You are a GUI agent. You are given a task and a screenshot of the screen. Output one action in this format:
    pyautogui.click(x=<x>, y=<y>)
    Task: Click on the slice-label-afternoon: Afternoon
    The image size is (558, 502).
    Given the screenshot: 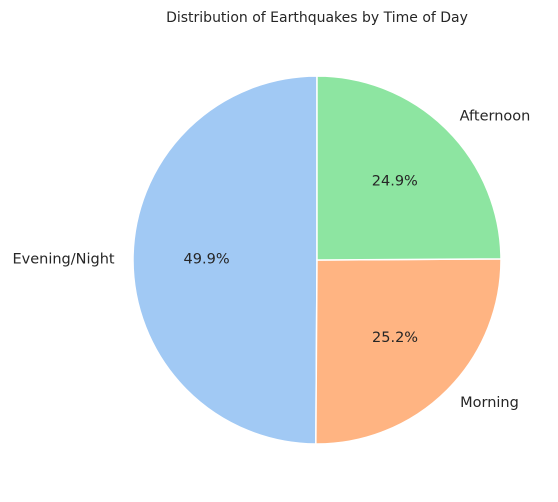 What is the action you would take?
    pyautogui.click(x=495, y=116)
    